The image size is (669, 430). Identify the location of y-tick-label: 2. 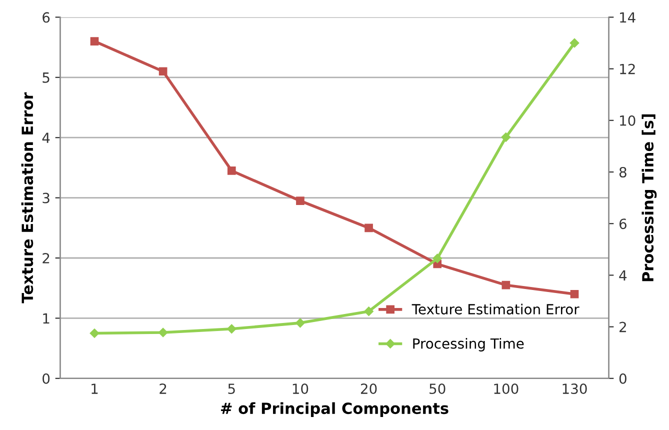
(46, 258).